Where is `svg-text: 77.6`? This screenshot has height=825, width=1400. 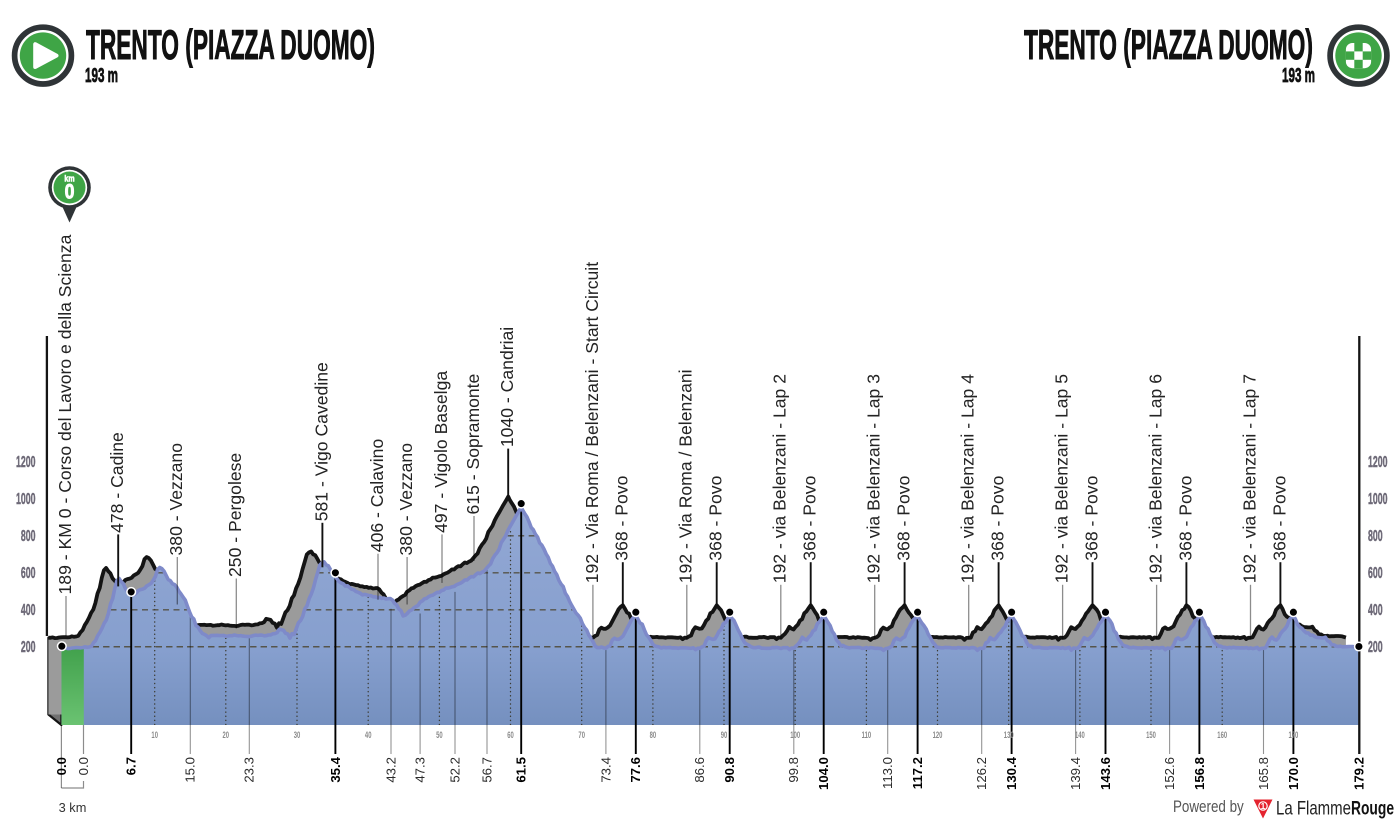 svg-text: 77.6 is located at coordinates (635, 770).